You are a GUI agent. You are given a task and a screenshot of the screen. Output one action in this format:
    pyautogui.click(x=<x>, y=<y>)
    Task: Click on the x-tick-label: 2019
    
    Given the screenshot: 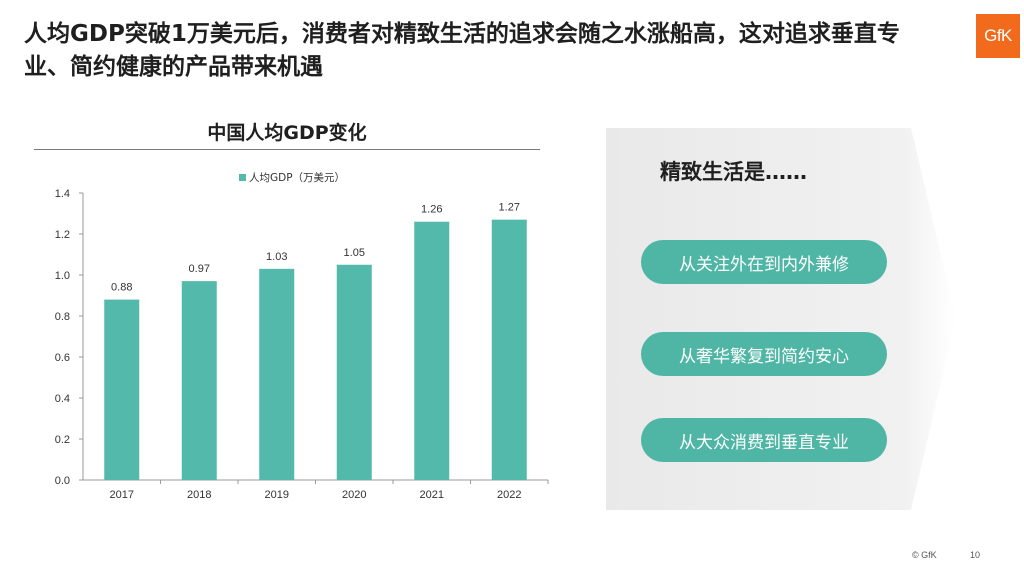 What is the action you would take?
    pyautogui.click(x=277, y=495)
    